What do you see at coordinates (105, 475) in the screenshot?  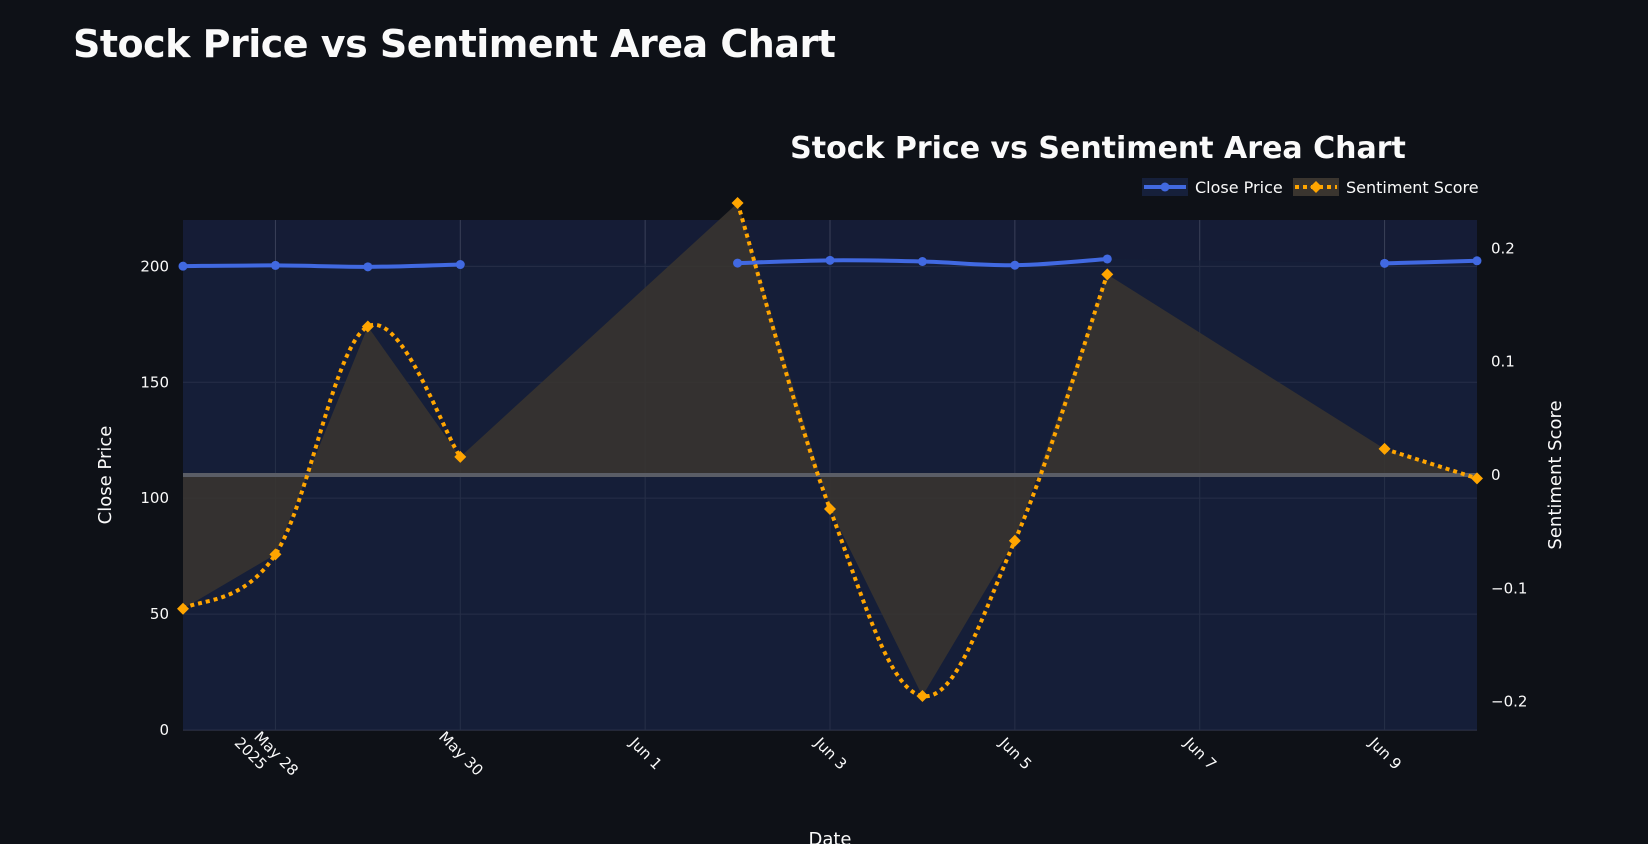 I see `y-axis-left-label: Close Price` at bounding box center [105, 475].